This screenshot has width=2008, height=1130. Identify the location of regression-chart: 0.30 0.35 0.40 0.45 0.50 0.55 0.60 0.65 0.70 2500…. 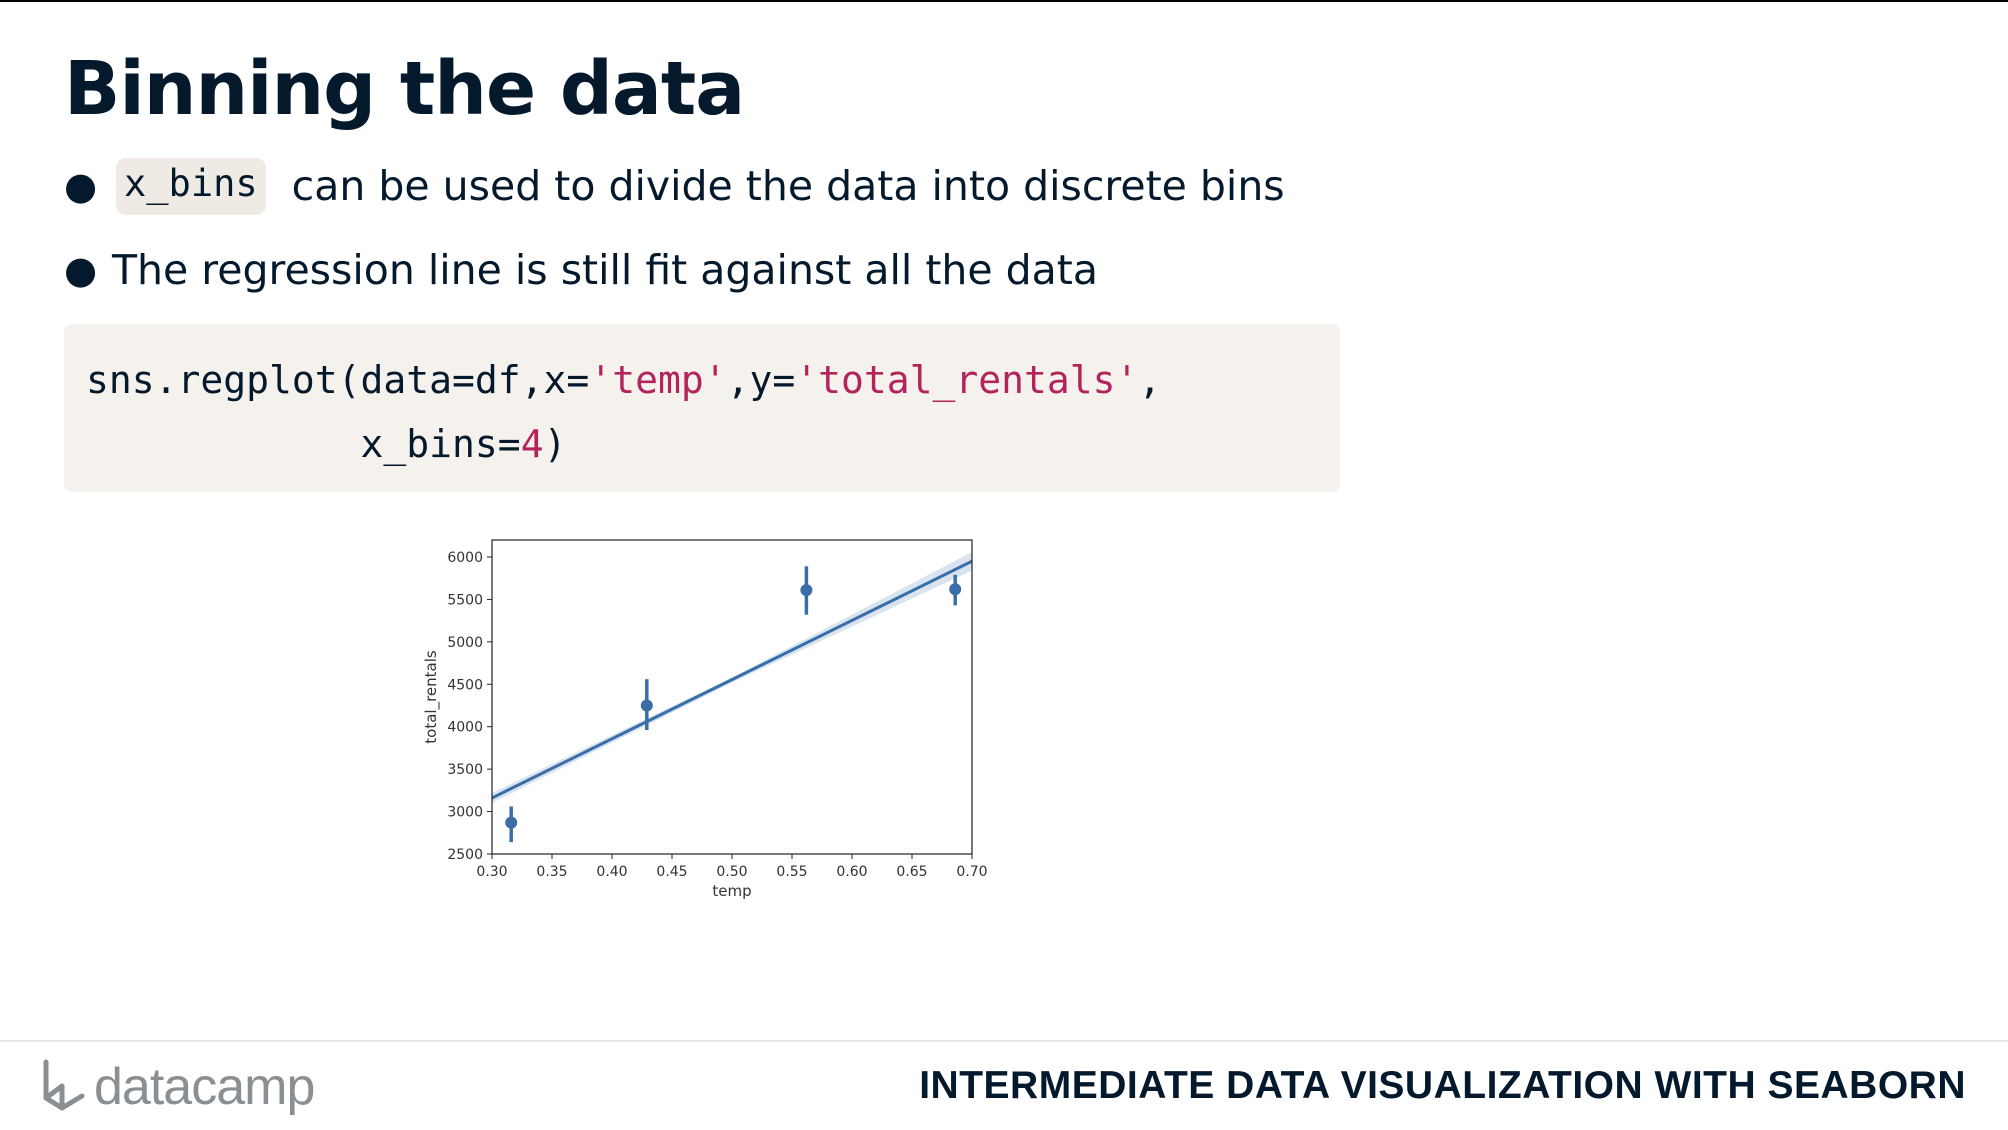
(705, 719).